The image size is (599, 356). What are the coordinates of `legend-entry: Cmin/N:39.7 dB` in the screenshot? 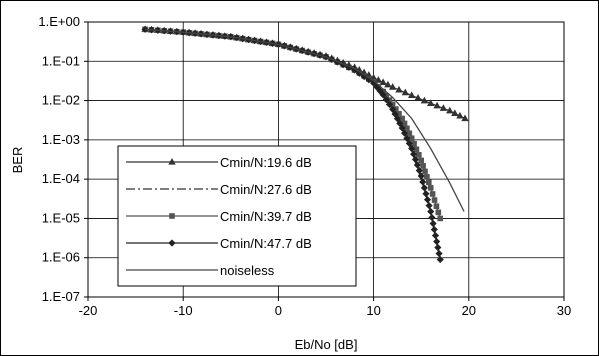 It's located at (219, 216).